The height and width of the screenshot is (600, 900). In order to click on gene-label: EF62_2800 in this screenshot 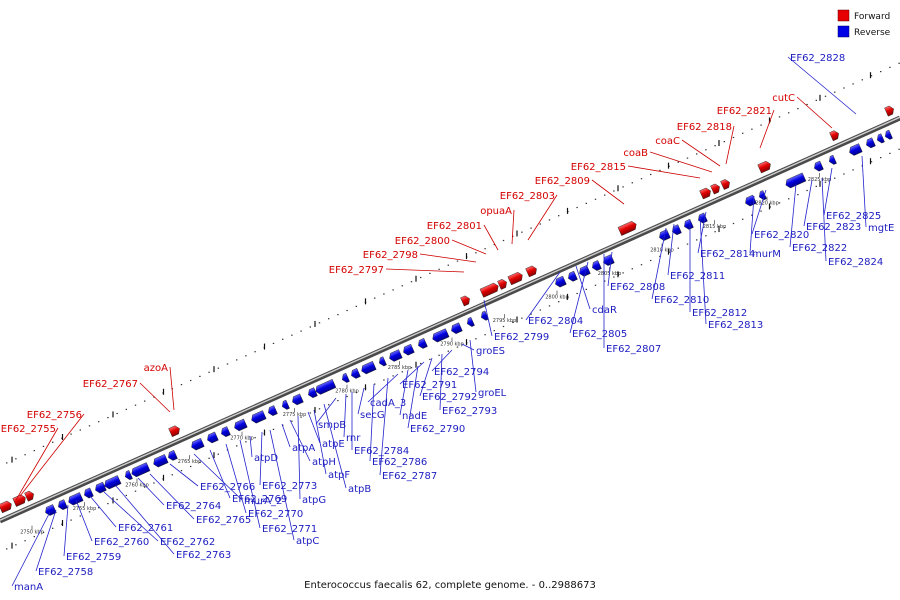, I will do `click(422, 241)`.